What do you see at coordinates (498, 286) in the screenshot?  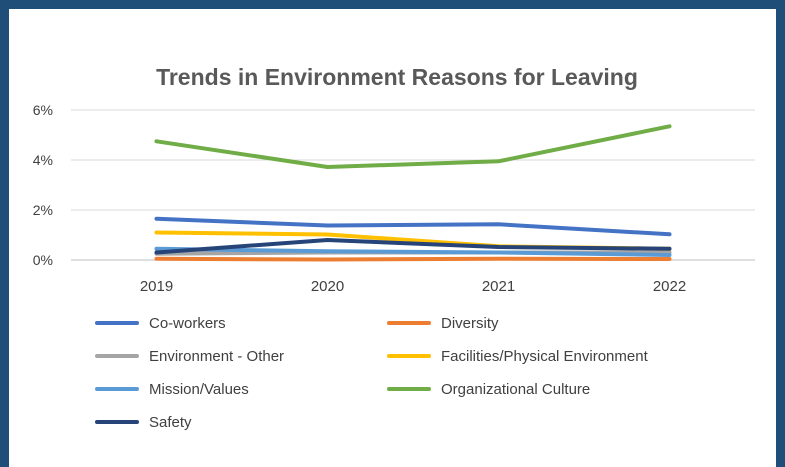 I see `x-tick-label: 2021` at bounding box center [498, 286].